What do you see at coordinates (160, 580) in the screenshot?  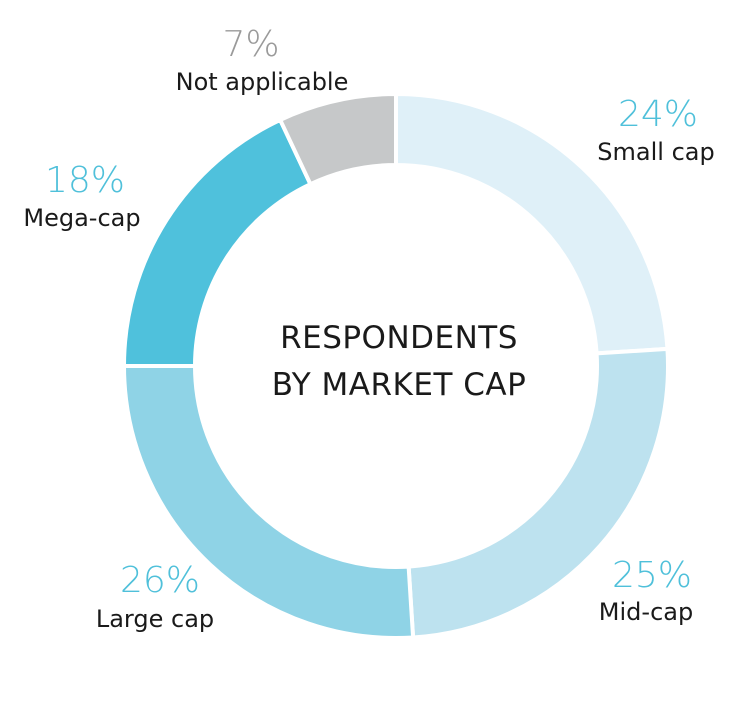 I see `slice-percent-label: 26%` at bounding box center [160, 580].